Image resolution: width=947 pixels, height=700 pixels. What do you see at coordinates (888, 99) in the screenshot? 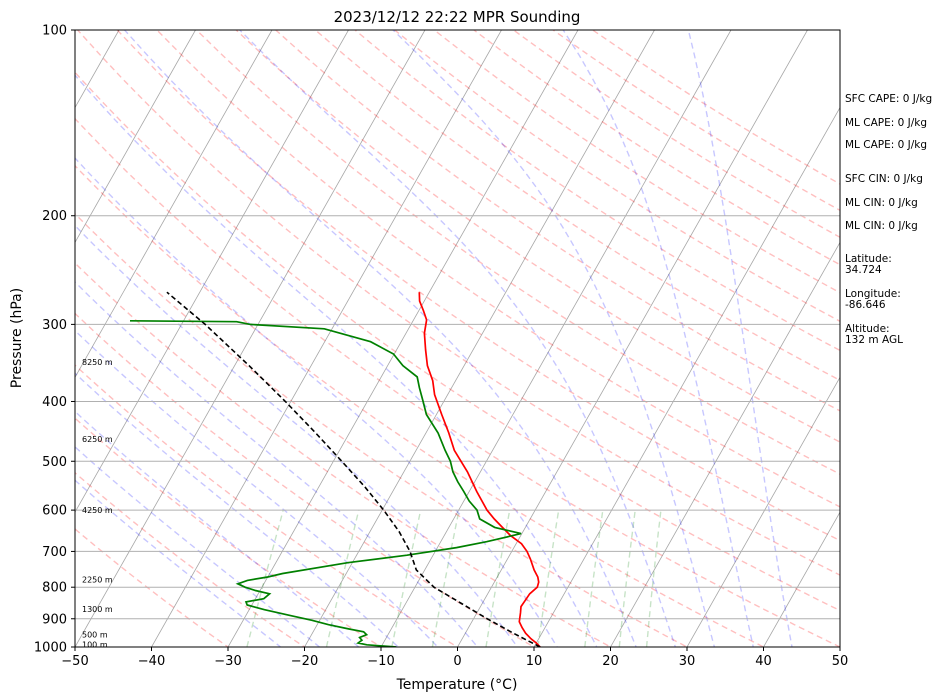
I see `stat-line: SFC CAPE: 0 J/kg` at bounding box center [888, 99].